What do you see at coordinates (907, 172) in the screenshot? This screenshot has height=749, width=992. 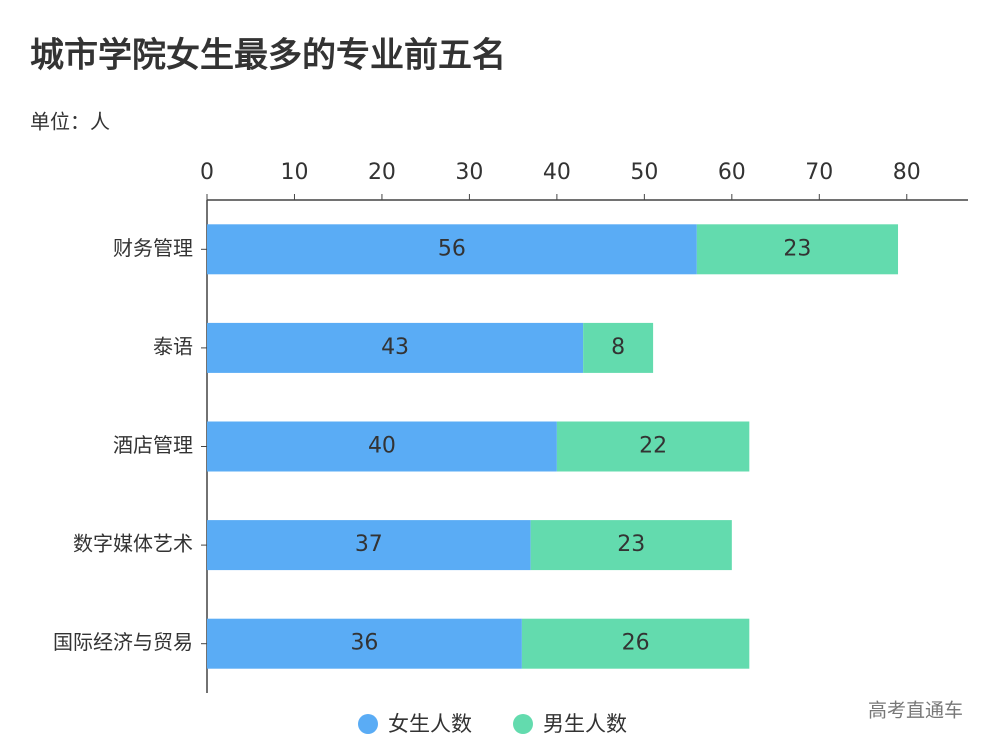 I see `x-tick-label: 80` at bounding box center [907, 172].